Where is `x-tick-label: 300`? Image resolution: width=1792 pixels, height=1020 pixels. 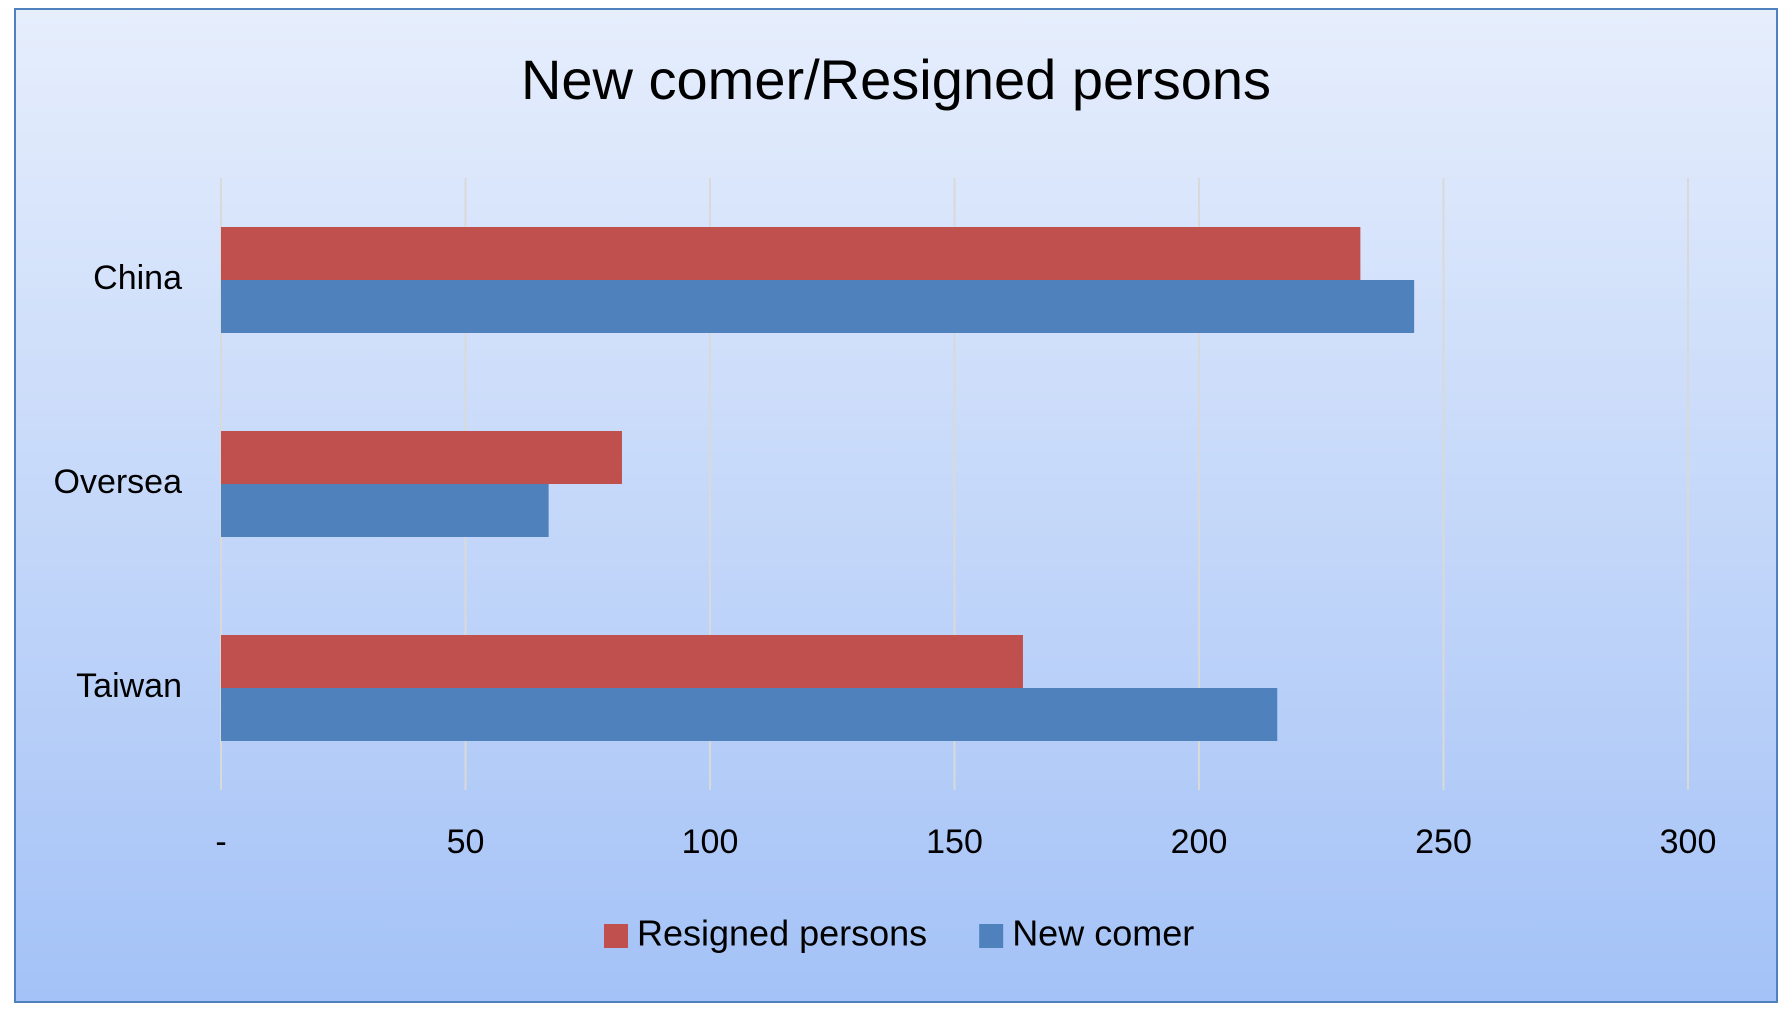 x-tick-label: 300 is located at coordinates (1688, 842).